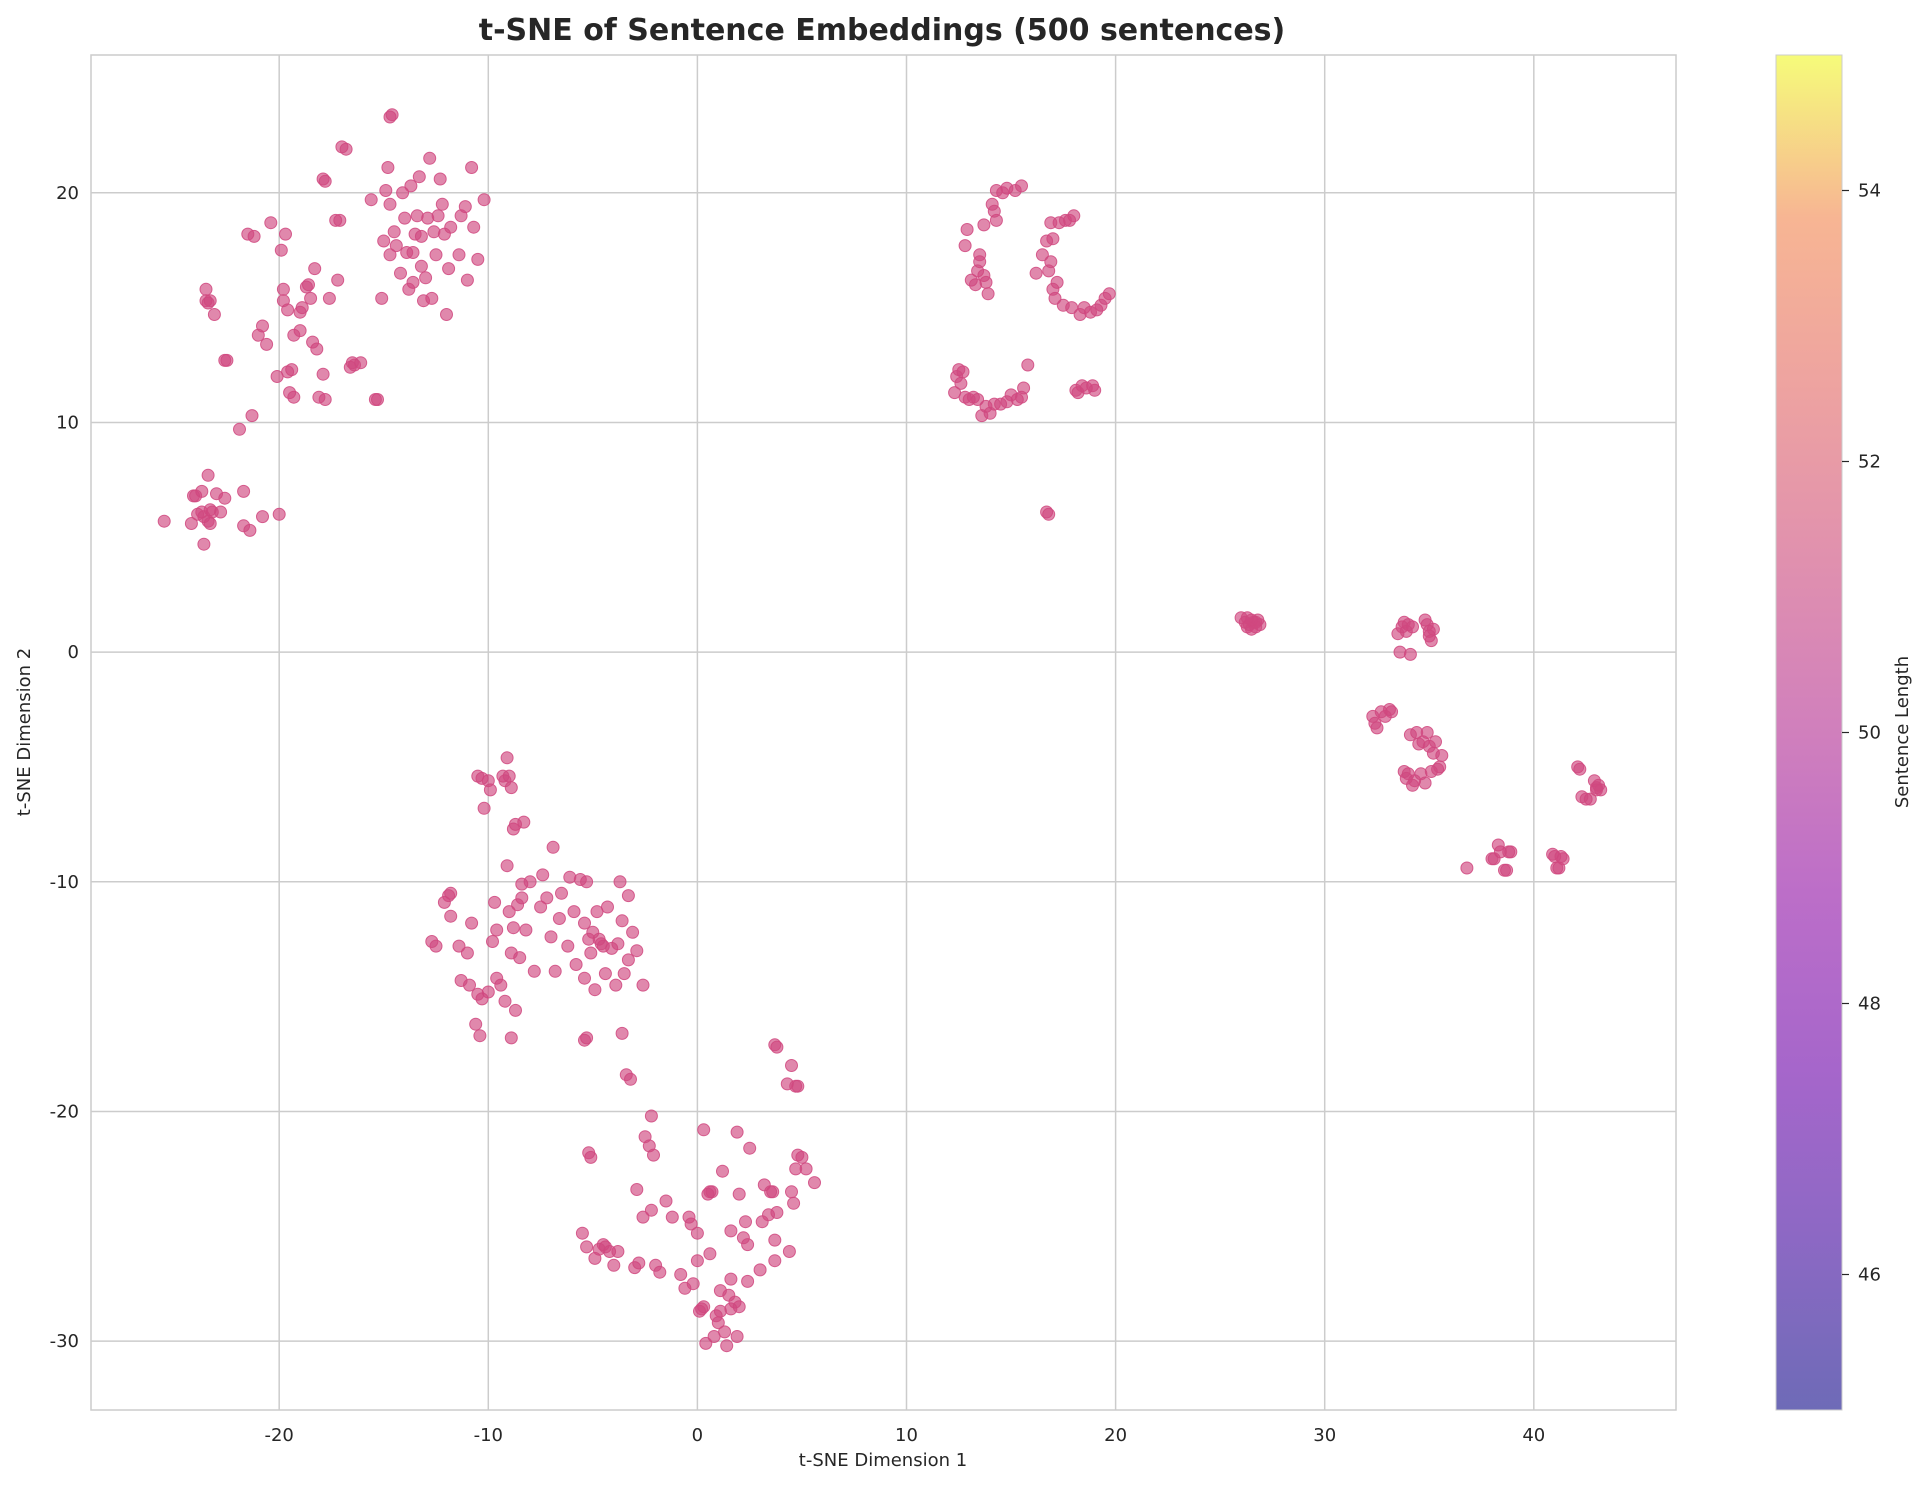  What do you see at coordinates (73, 652) in the screenshot?
I see `y-tick-label: 0` at bounding box center [73, 652].